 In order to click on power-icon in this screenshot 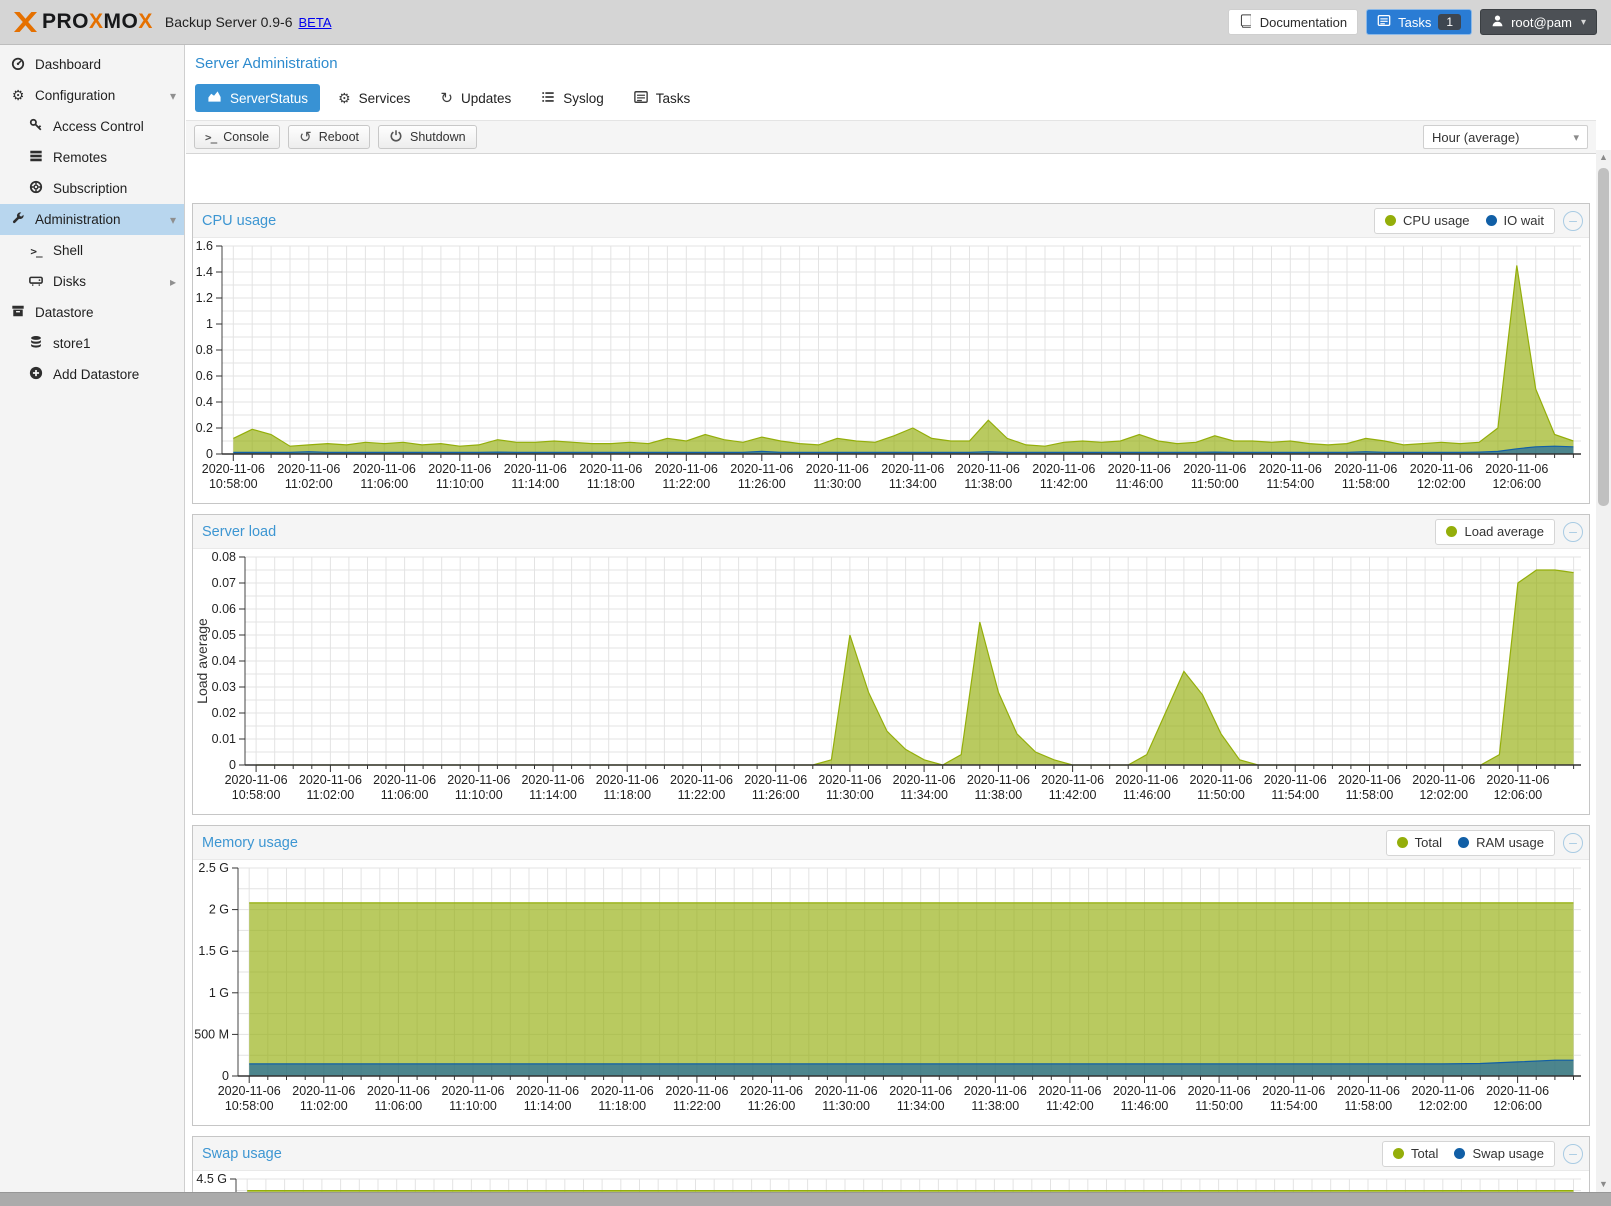, I will do `click(396, 137)`.